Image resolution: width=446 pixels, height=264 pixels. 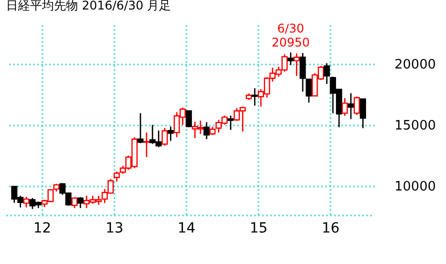 What do you see at coordinates (290, 28) in the screenshot?
I see `annotation: 6/30` at bounding box center [290, 28].